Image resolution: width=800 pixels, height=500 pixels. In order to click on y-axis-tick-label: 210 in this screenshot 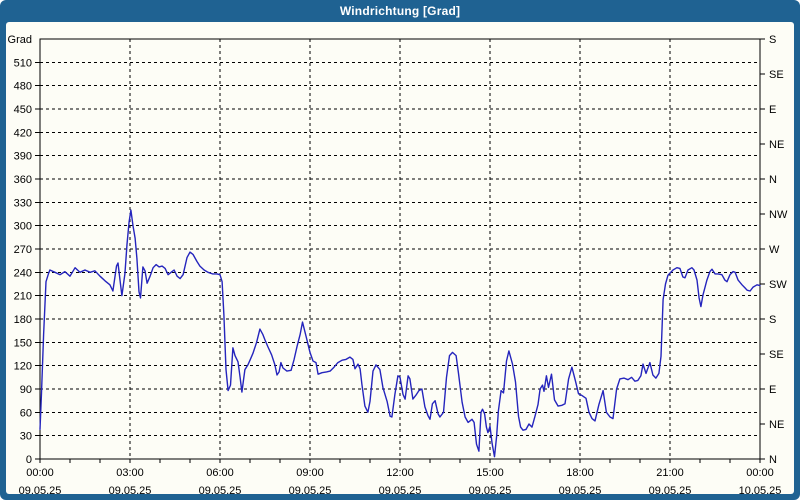, I will do `click(23, 297)`.